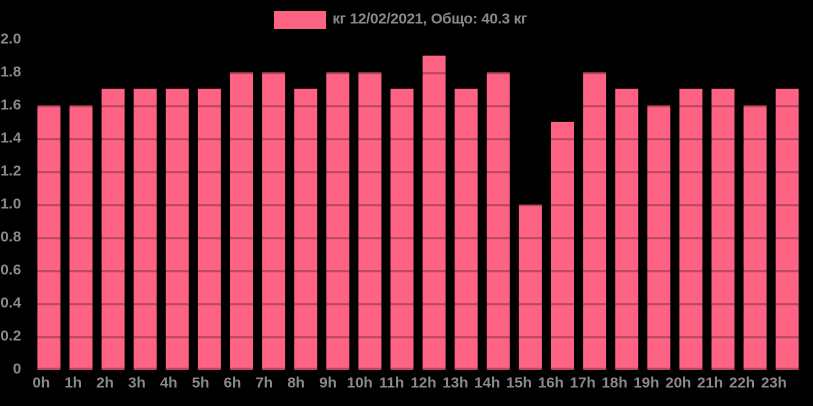  Describe the element at coordinates (519, 382) in the screenshot. I see `svg-text: 15h` at that location.